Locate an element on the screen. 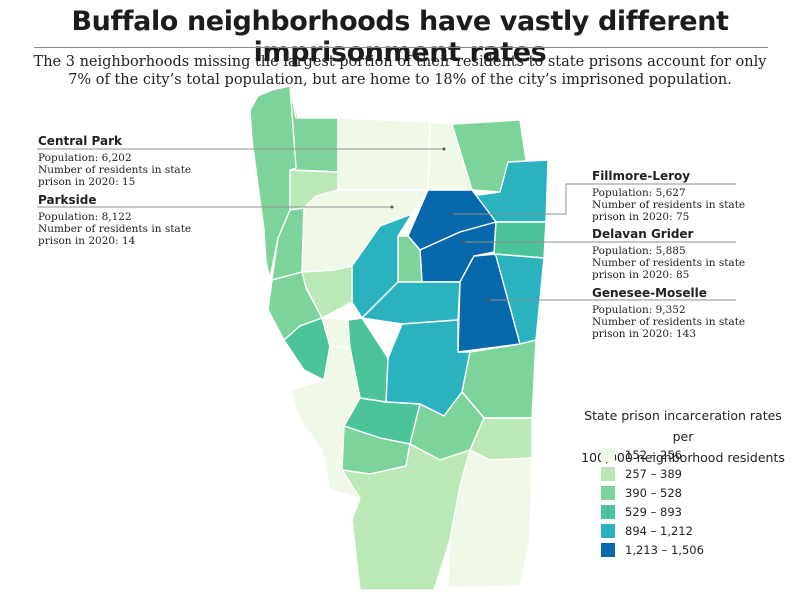  region-south-light is located at coordinates (490, 519).